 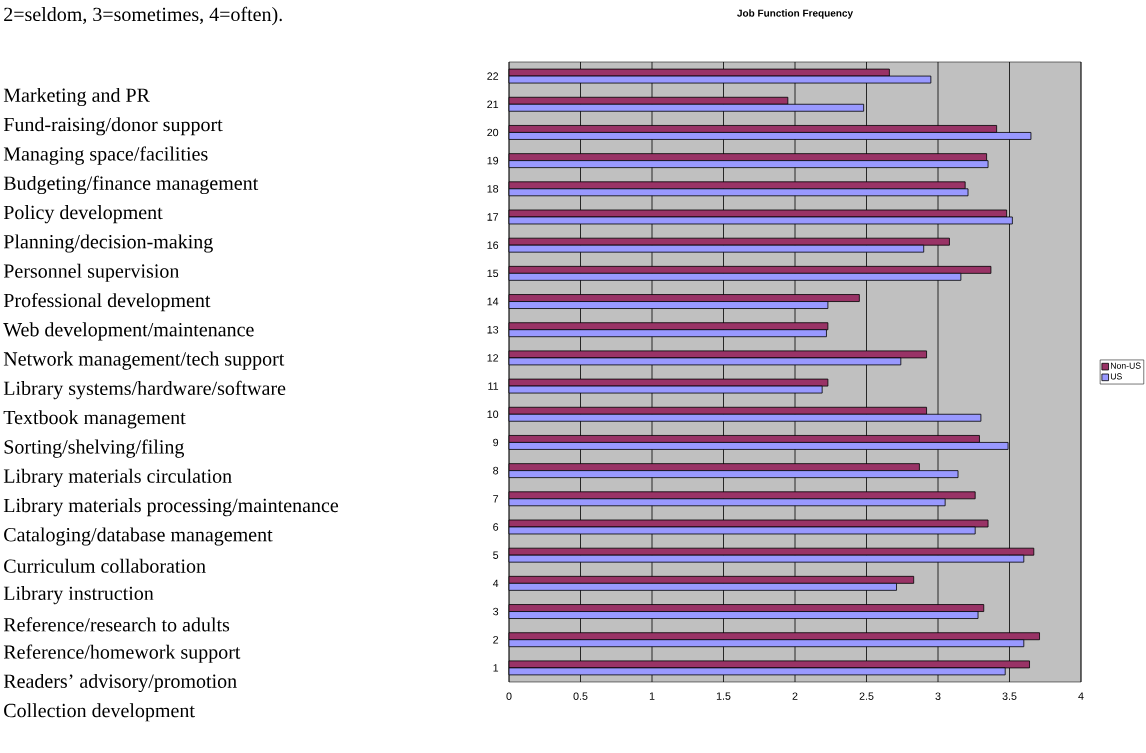 I want to click on legend-label: Non-US, so click(x=1125, y=365).